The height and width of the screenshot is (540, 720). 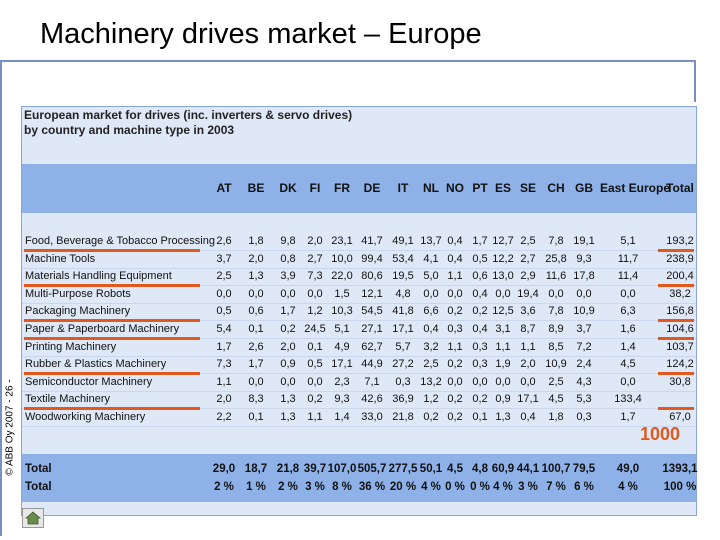 I want to click on table-cell: 38,2, so click(x=680, y=293).